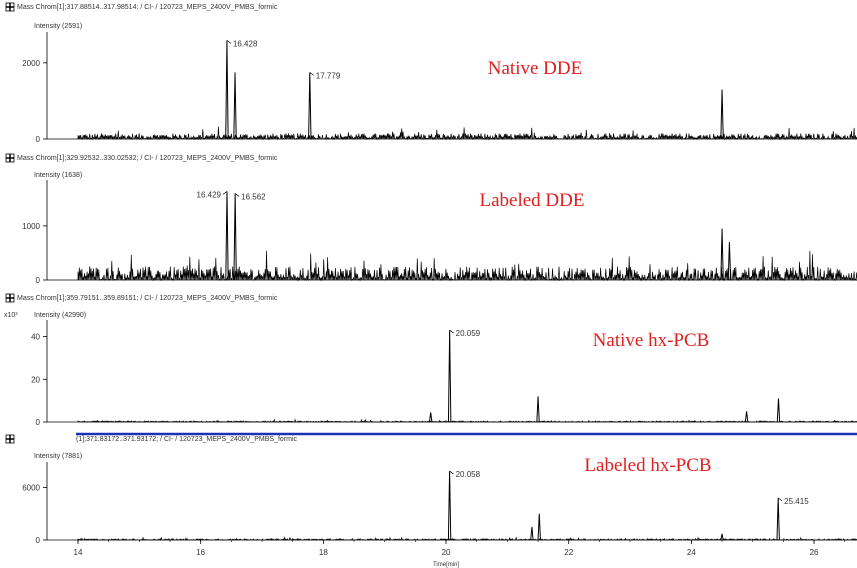  Describe the element at coordinates (35, 379) in the screenshot. I see `y-tick-label: 20` at that location.